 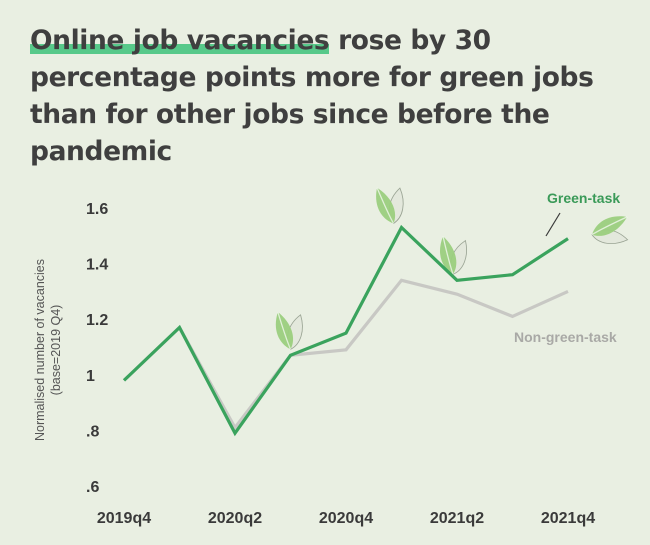 I want to click on y-tick-label: 1, so click(x=90, y=376).